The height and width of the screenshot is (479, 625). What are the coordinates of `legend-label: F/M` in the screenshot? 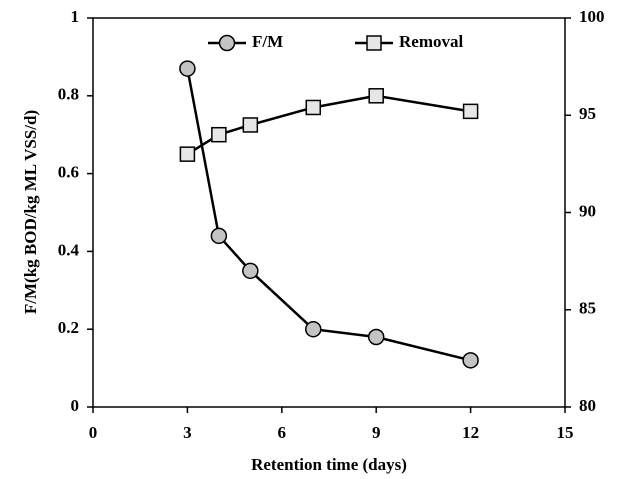 It's located at (267, 41).